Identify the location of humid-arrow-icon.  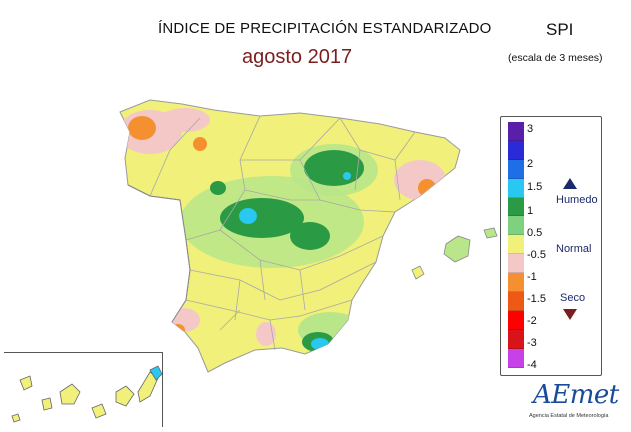
(570, 183).